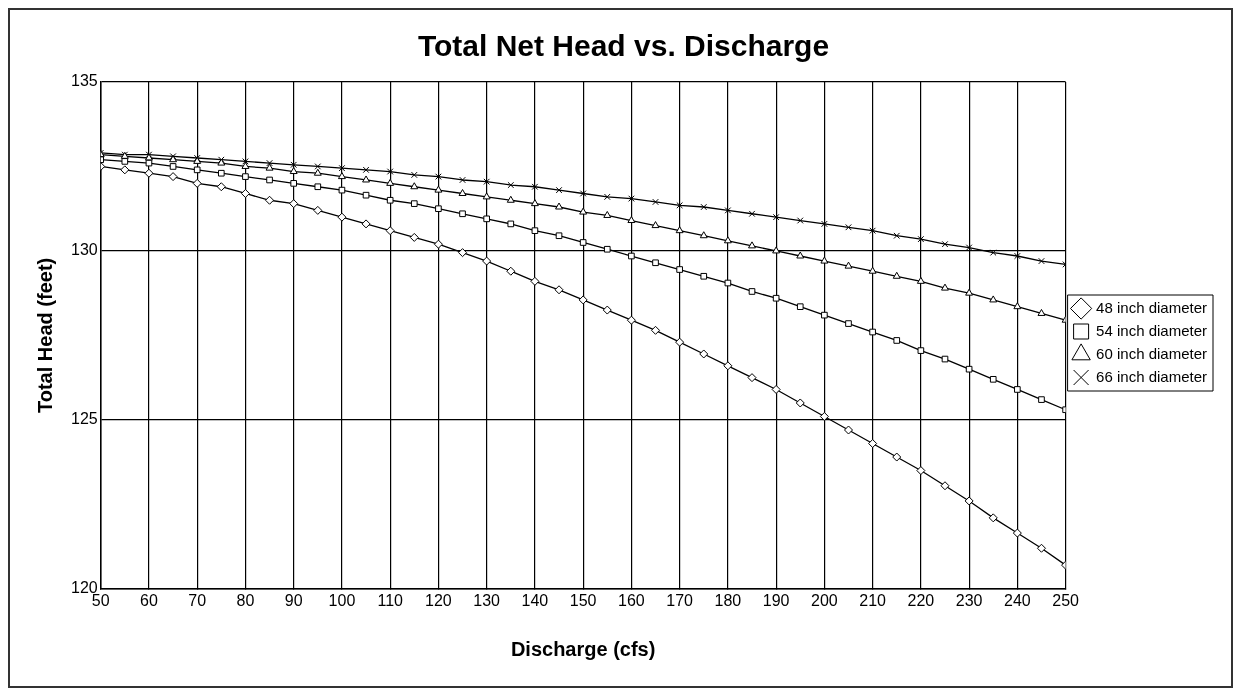 The height and width of the screenshot is (696, 1241). Describe the element at coordinates (342, 600) in the screenshot. I see `x-tick-label: 100` at that location.